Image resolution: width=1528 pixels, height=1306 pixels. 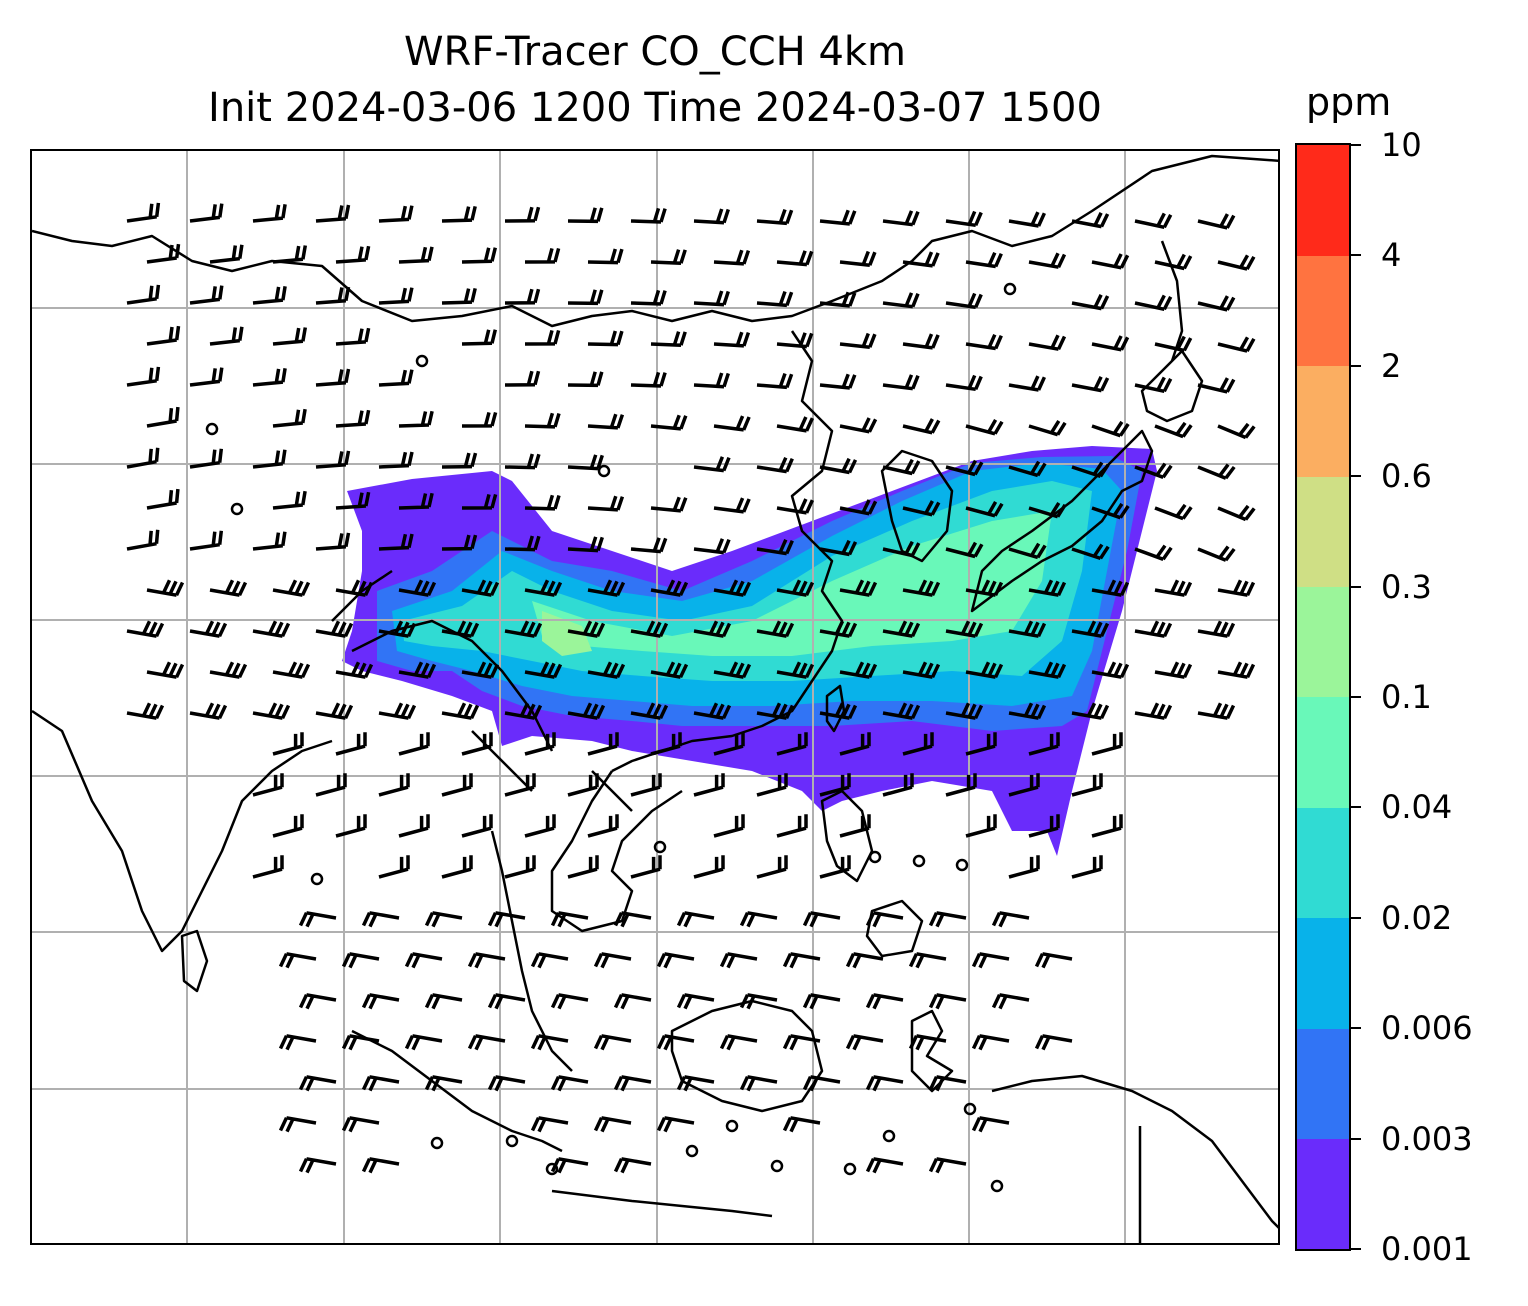 I want to click on colorbar, so click(x=1323, y=697).